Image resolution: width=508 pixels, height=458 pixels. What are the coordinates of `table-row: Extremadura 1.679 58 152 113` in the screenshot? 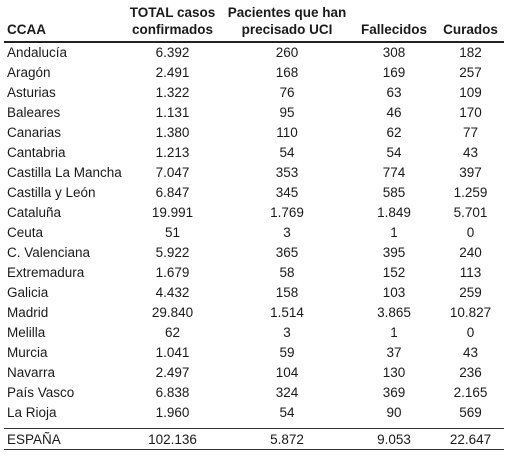 It's located at (254, 273).